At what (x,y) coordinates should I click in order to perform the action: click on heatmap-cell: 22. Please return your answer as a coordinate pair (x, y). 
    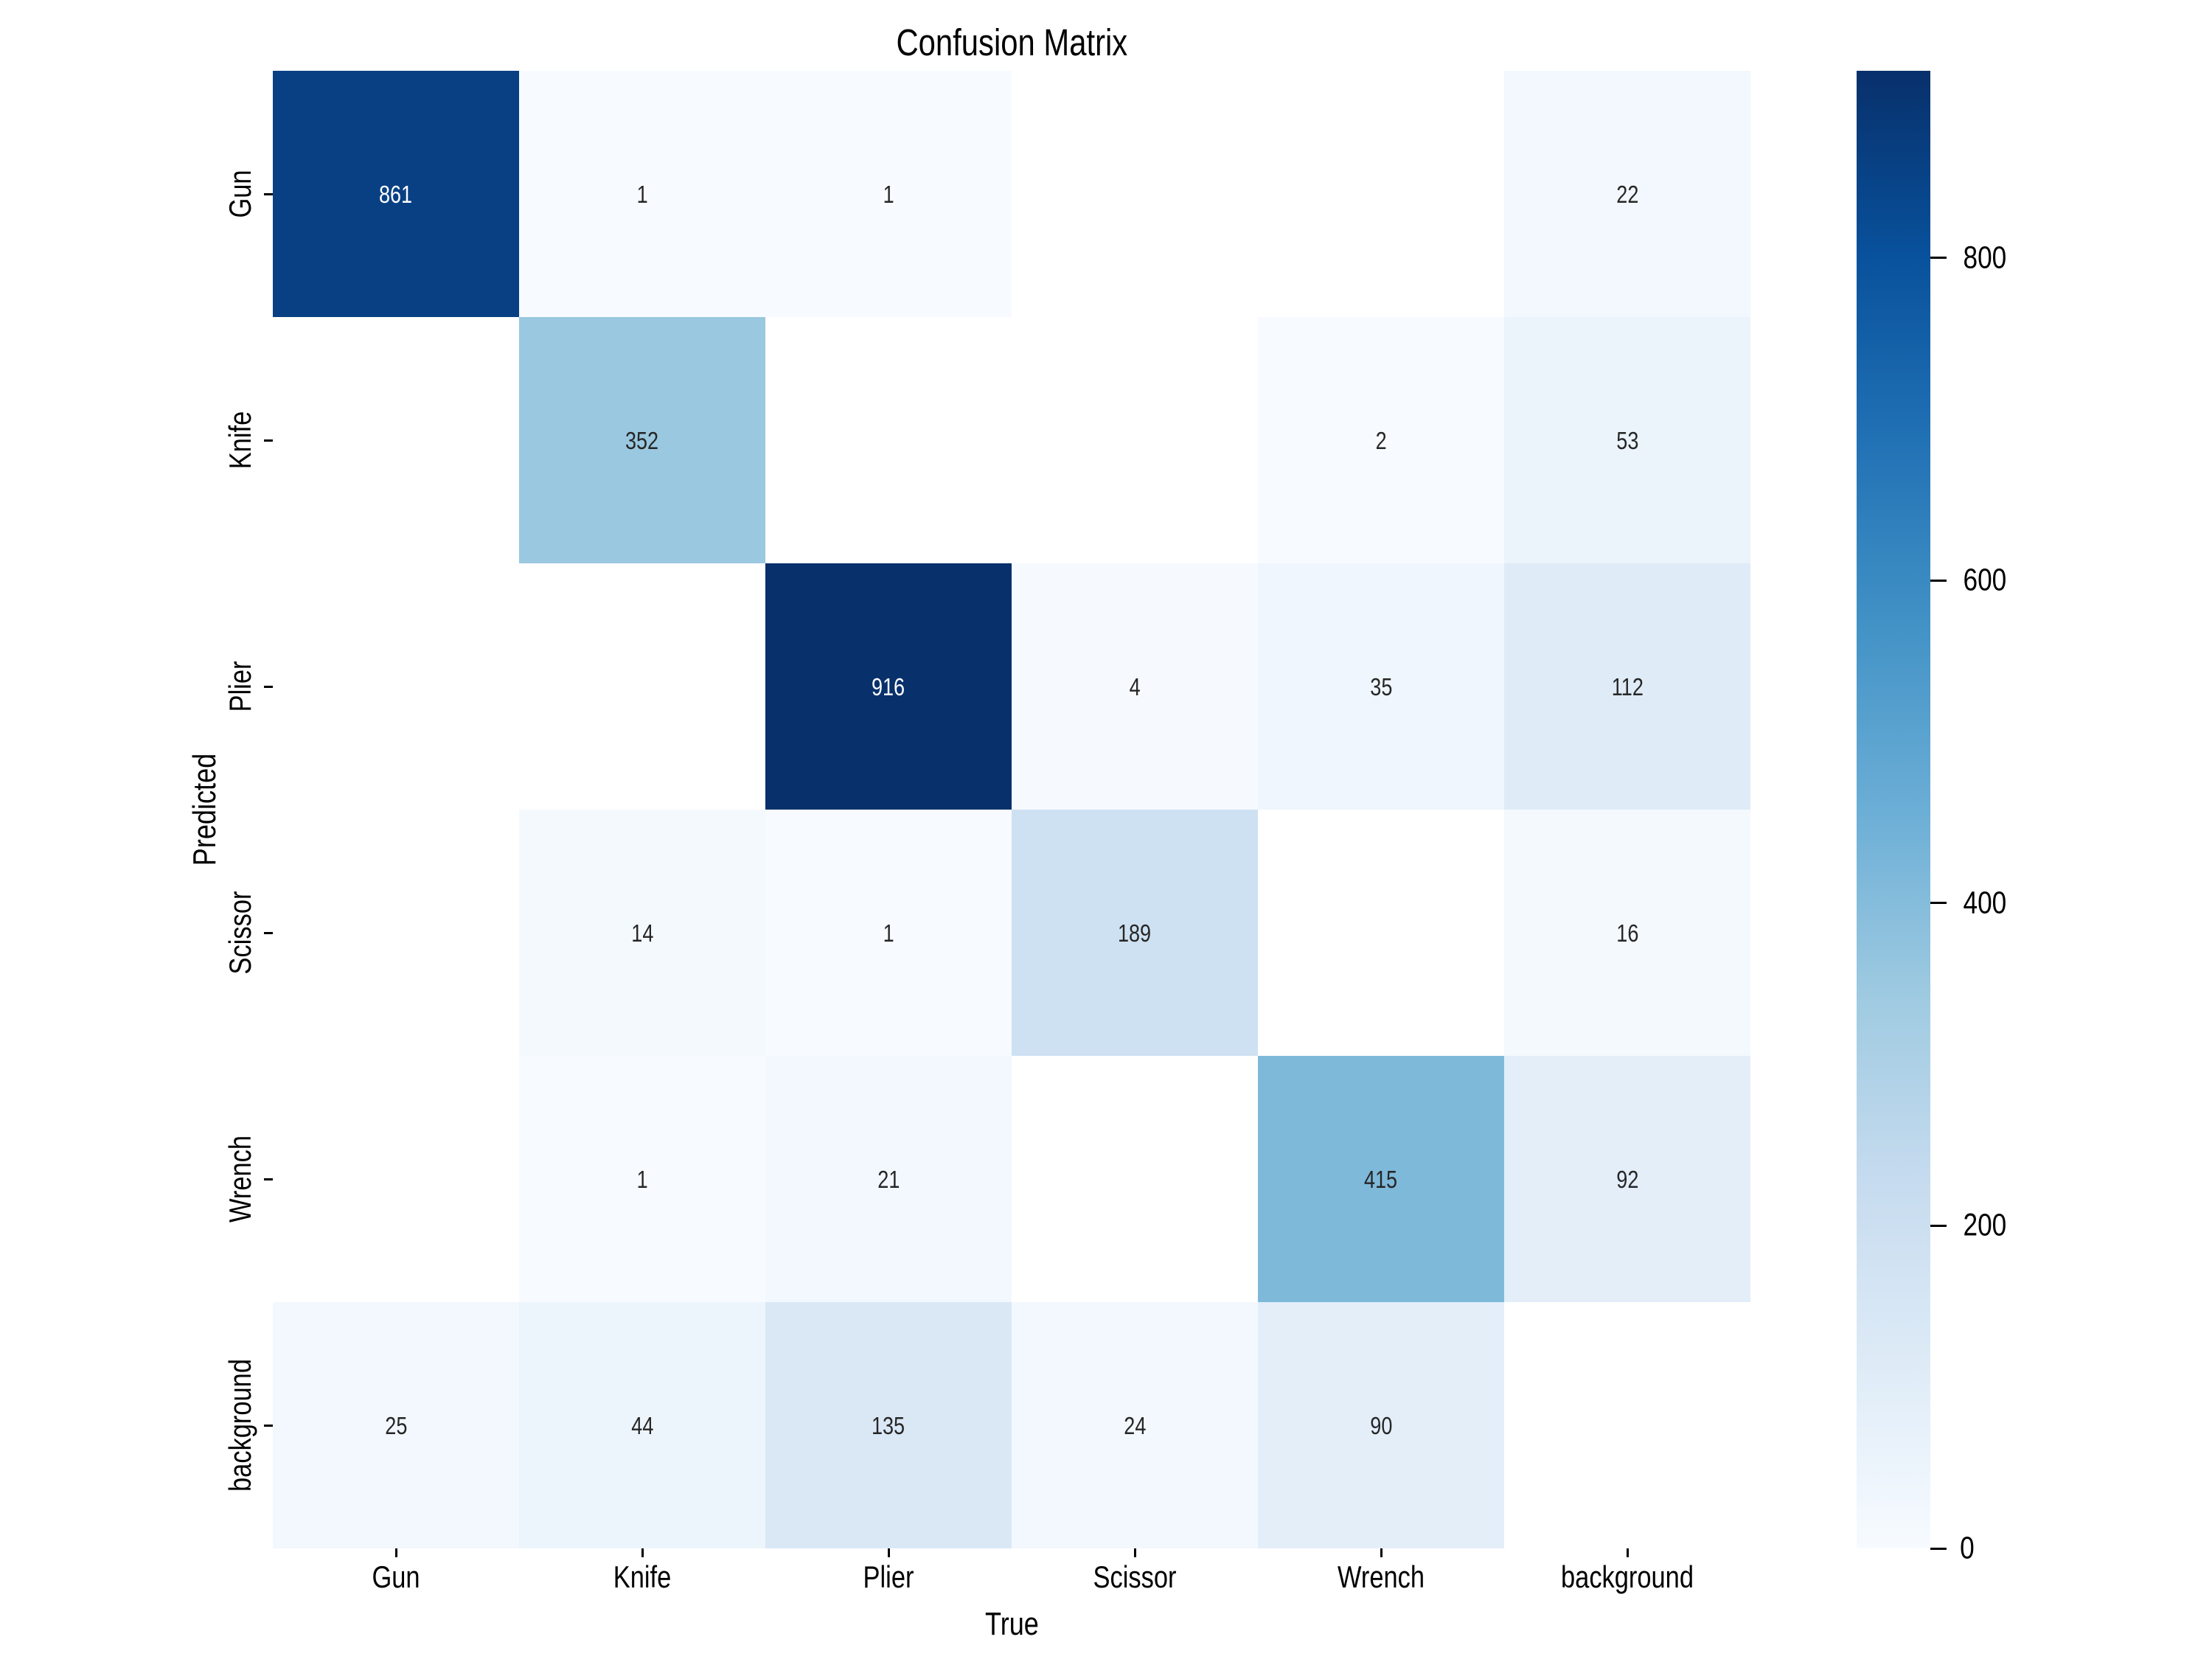
    Looking at the image, I should click on (1627, 194).